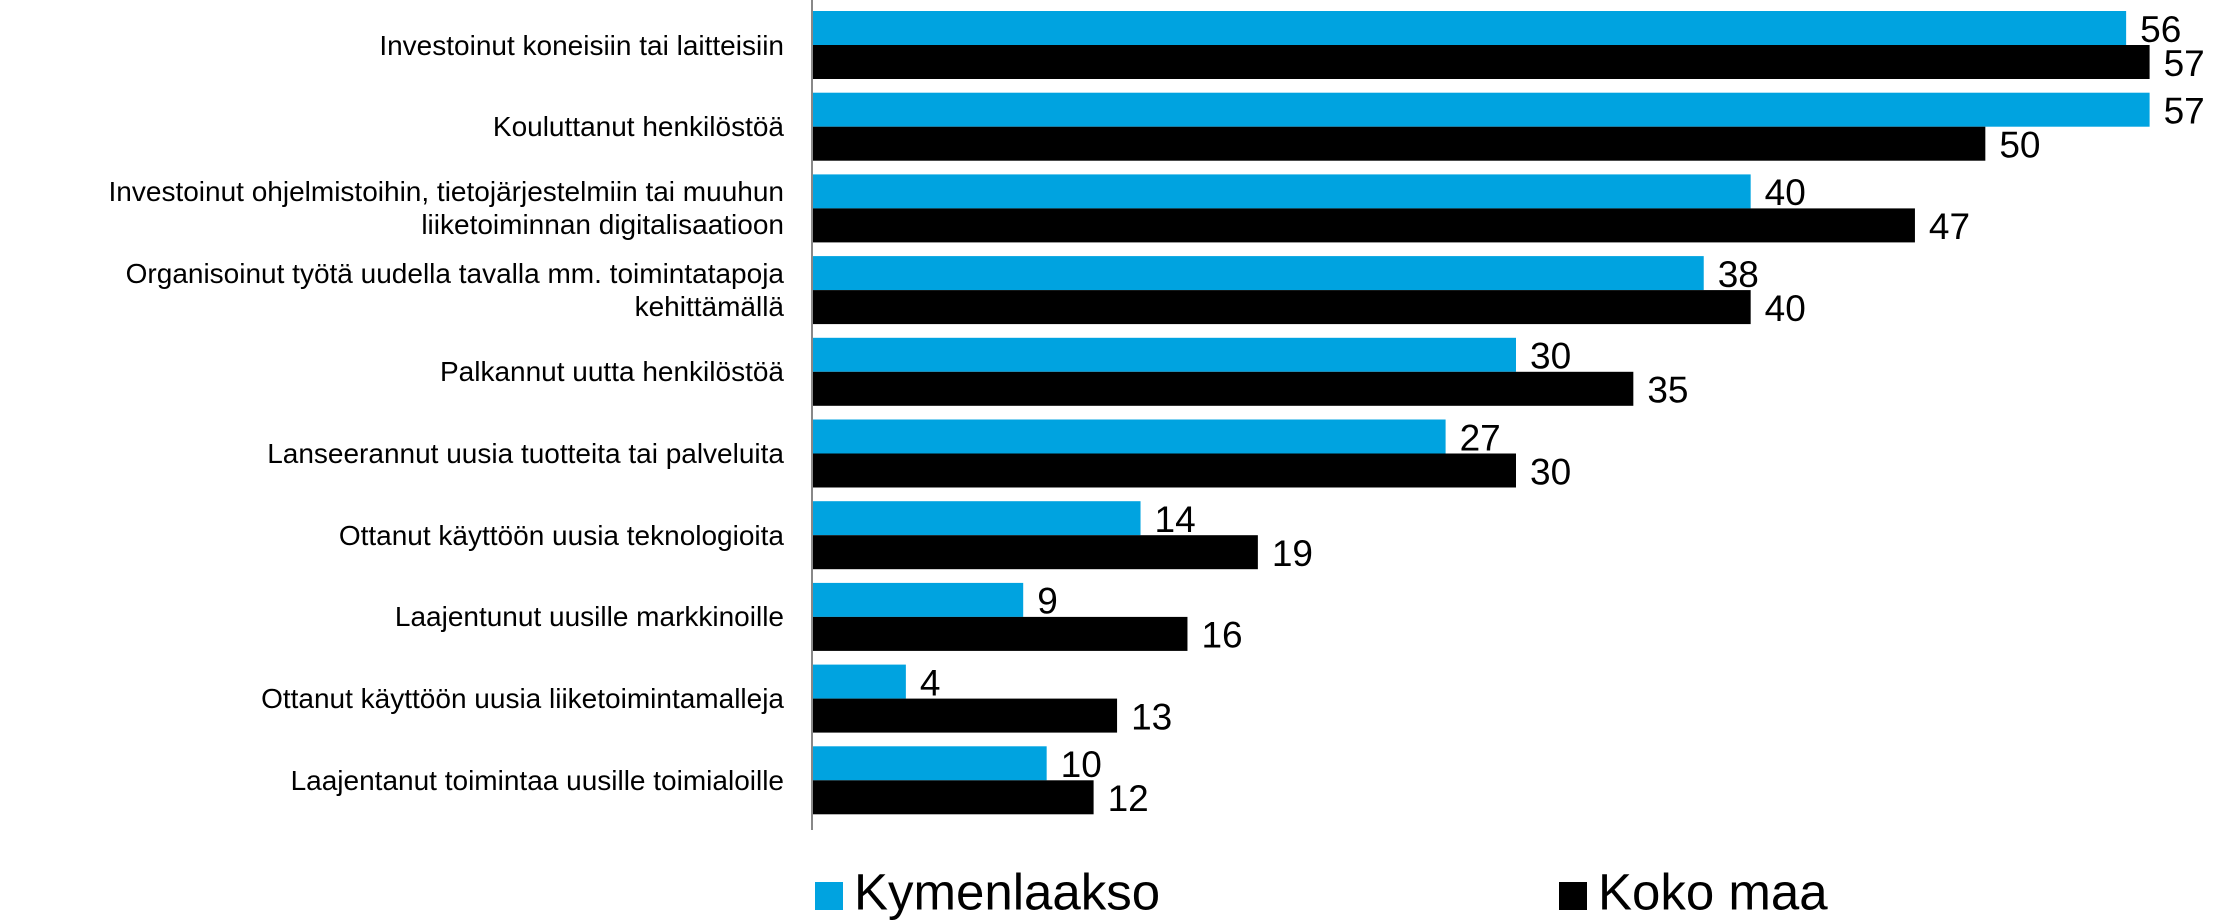 The image size is (2231, 921). I want to click on value-label: 56, so click(2160, 29).